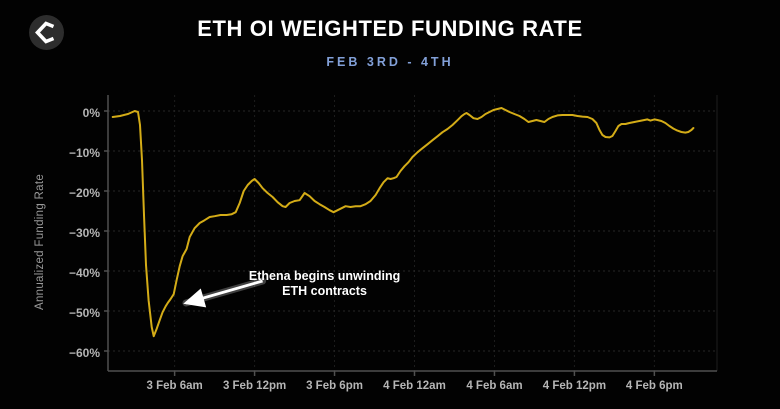 The height and width of the screenshot is (409, 780). What do you see at coordinates (654, 386) in the screenshot?
I see `x-tick-label: 4 Feb 6pm` at bounding box center [654, 386].